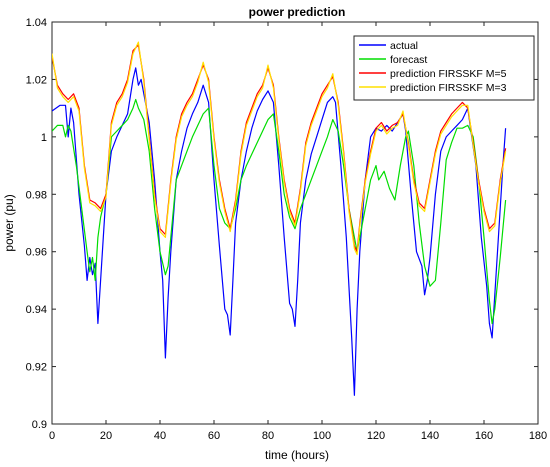  I want to click on x-tick-label: 20, so click(106, 436).